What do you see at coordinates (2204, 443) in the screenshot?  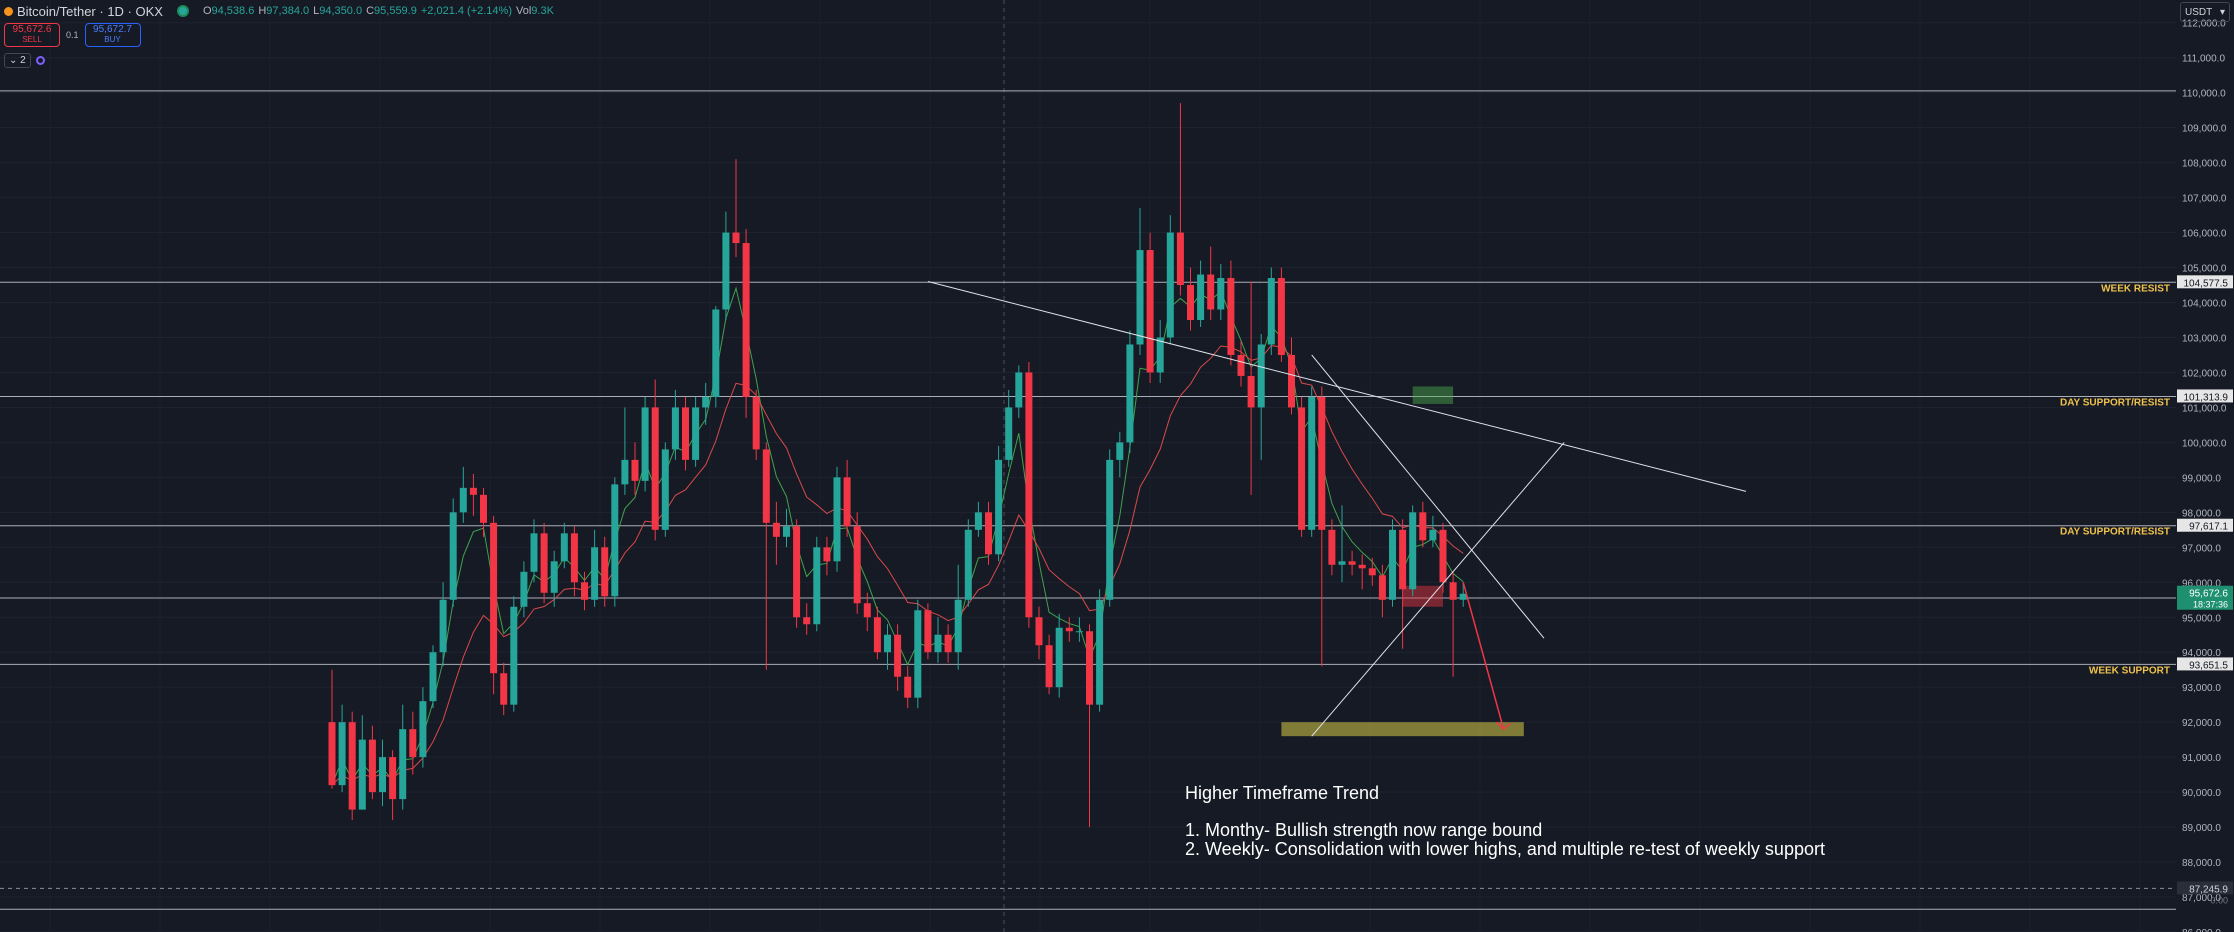 I see `y-tick-label: 100,000.0` at bounding box center [2204, 443].